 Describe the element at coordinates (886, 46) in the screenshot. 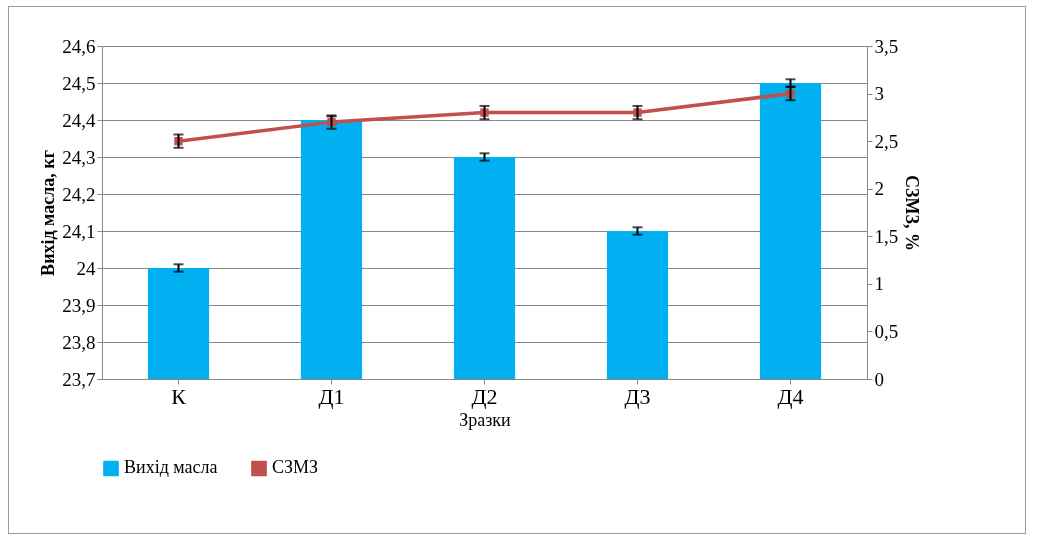

I see `y2-tick-label: 3,5` at that location.